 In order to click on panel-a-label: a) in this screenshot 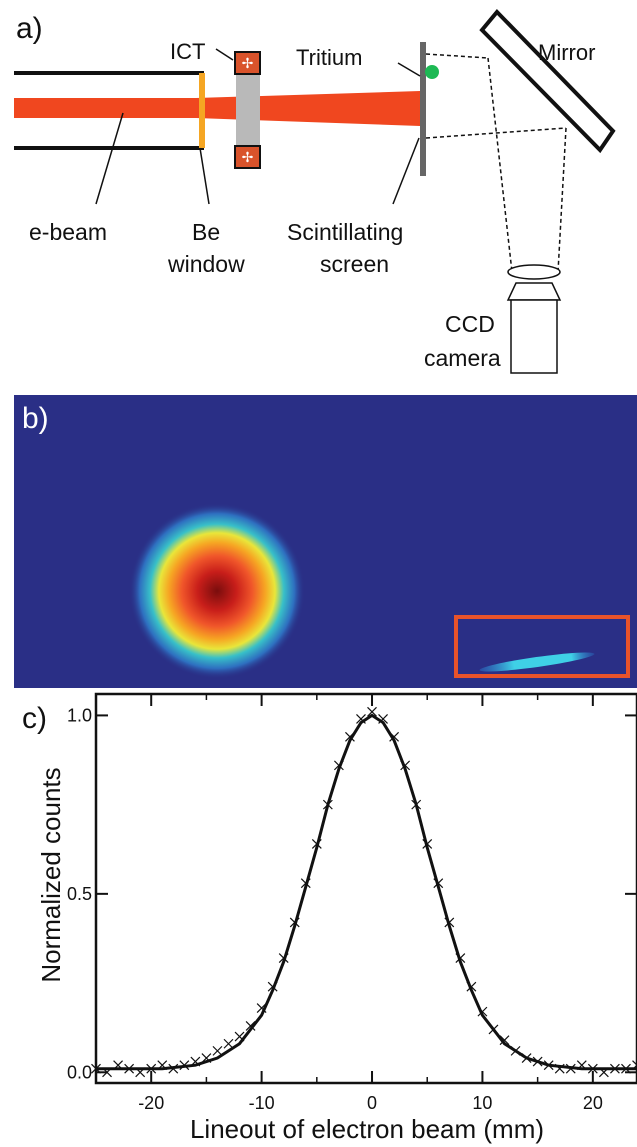, I will do `click(29, 28)`.